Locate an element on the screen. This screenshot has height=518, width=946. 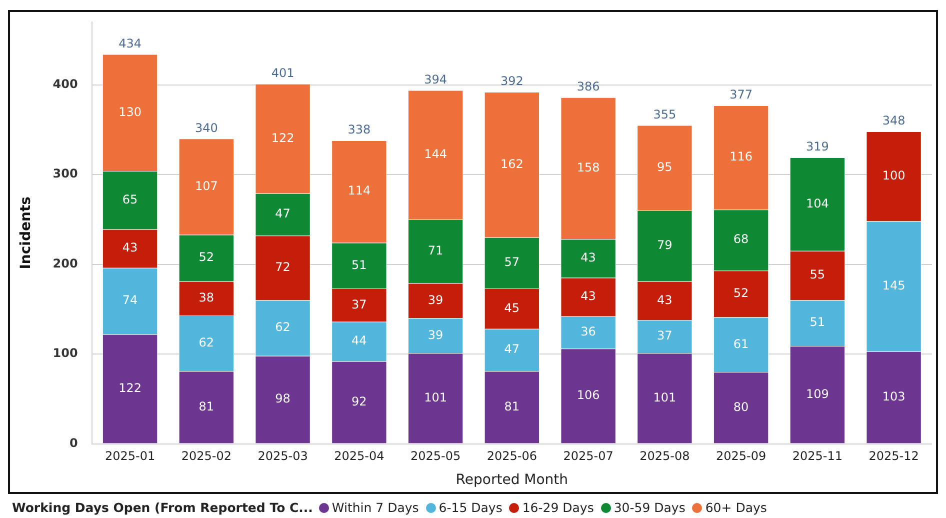
total-label: 319 is located at coordinates (817, 147).